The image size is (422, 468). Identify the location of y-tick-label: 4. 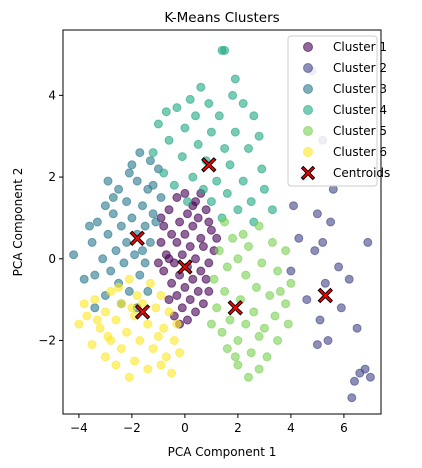
(52, 95).